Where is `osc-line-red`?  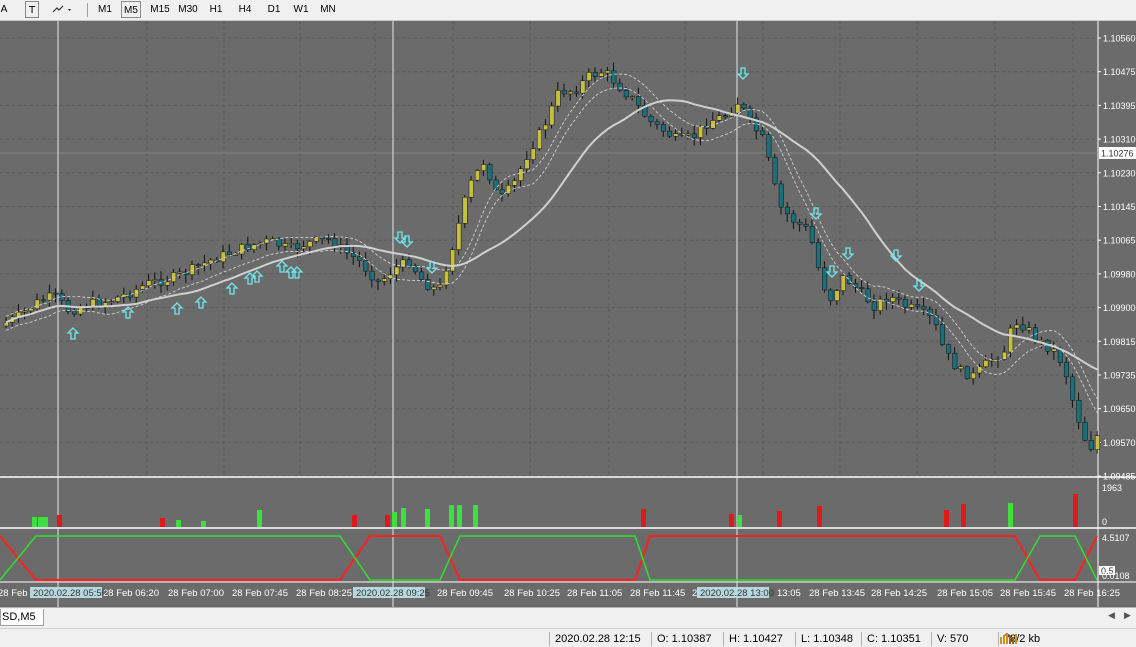 osc-line-red is located at coordinates (549, 558).